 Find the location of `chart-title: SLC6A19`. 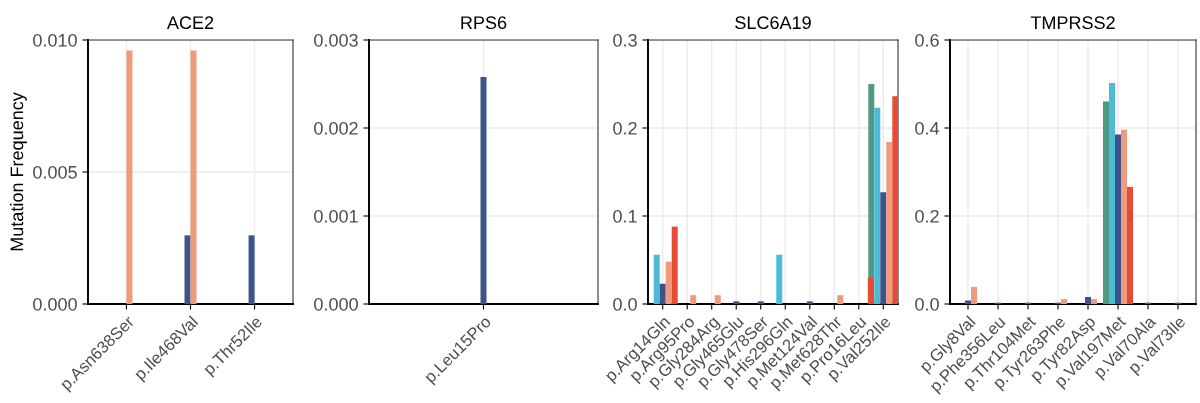

chart-title: SLC6A19 is located at coordinates (773, 23).